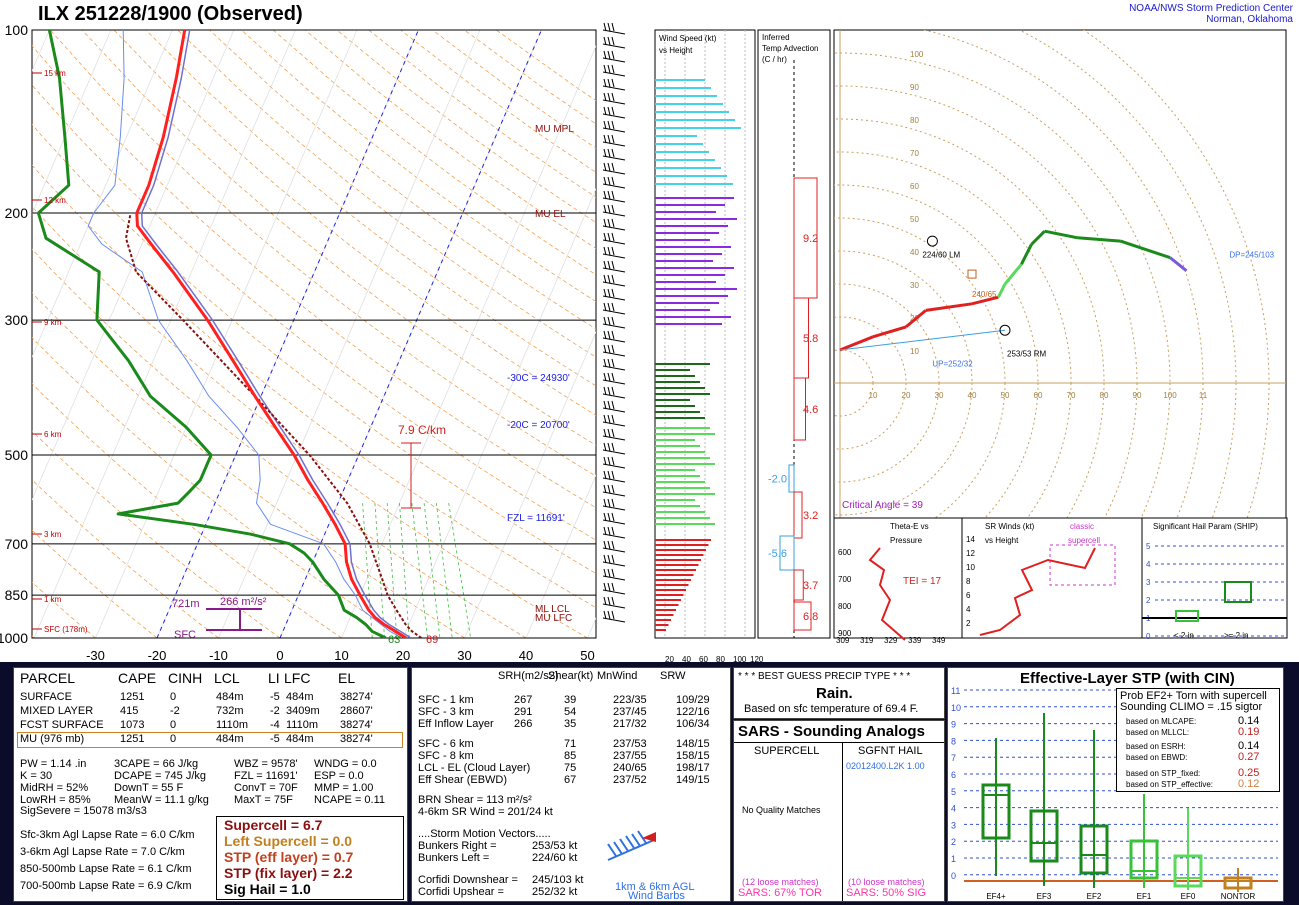  Describe the element at coordinates (422, 430) in the screenshot. I see `lapse-rate-label: 7.9 C/km` at that location.